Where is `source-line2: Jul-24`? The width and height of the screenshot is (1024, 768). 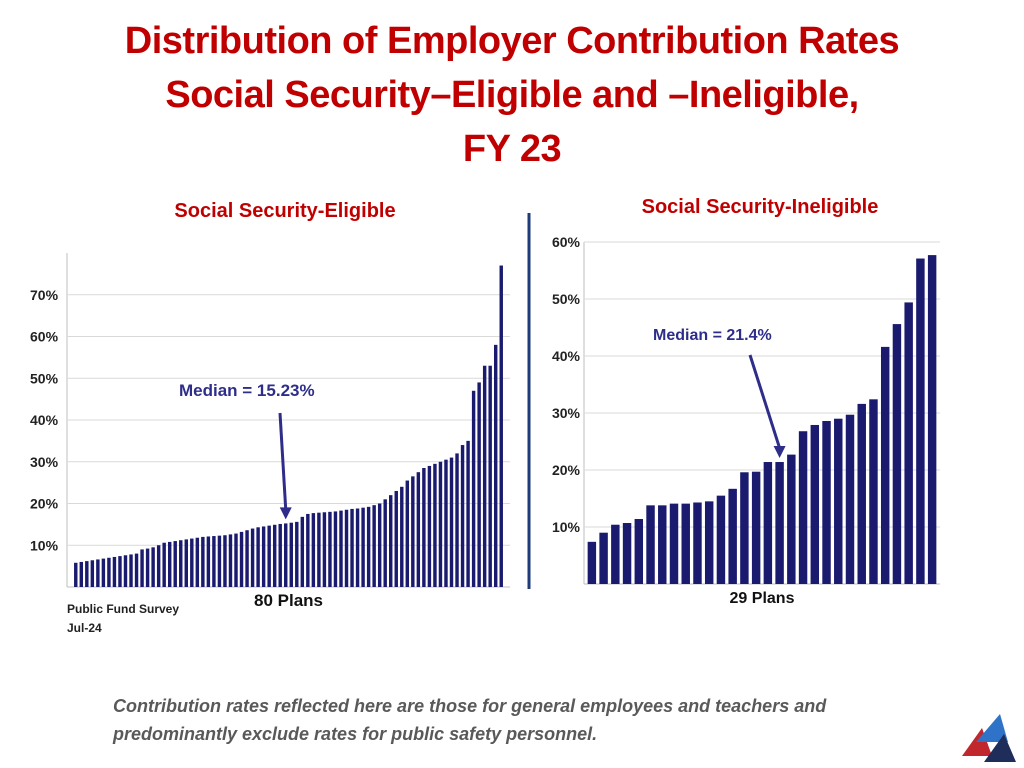 source-line2: Jul-24 is located at coordinates (84, 628).